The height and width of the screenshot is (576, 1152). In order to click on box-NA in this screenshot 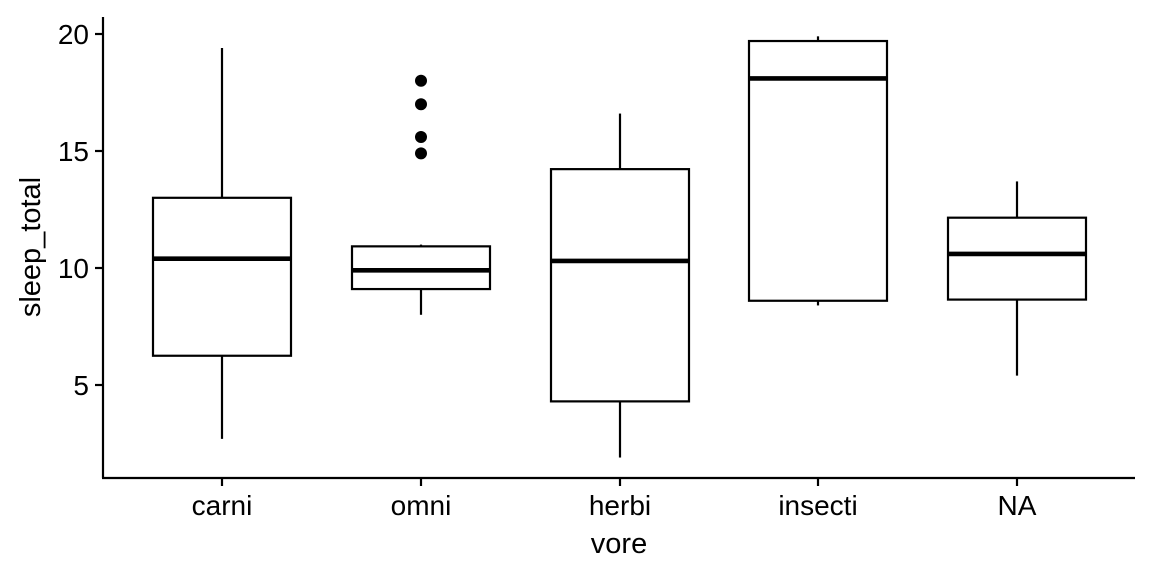, I will do `click(1017, 278)`.